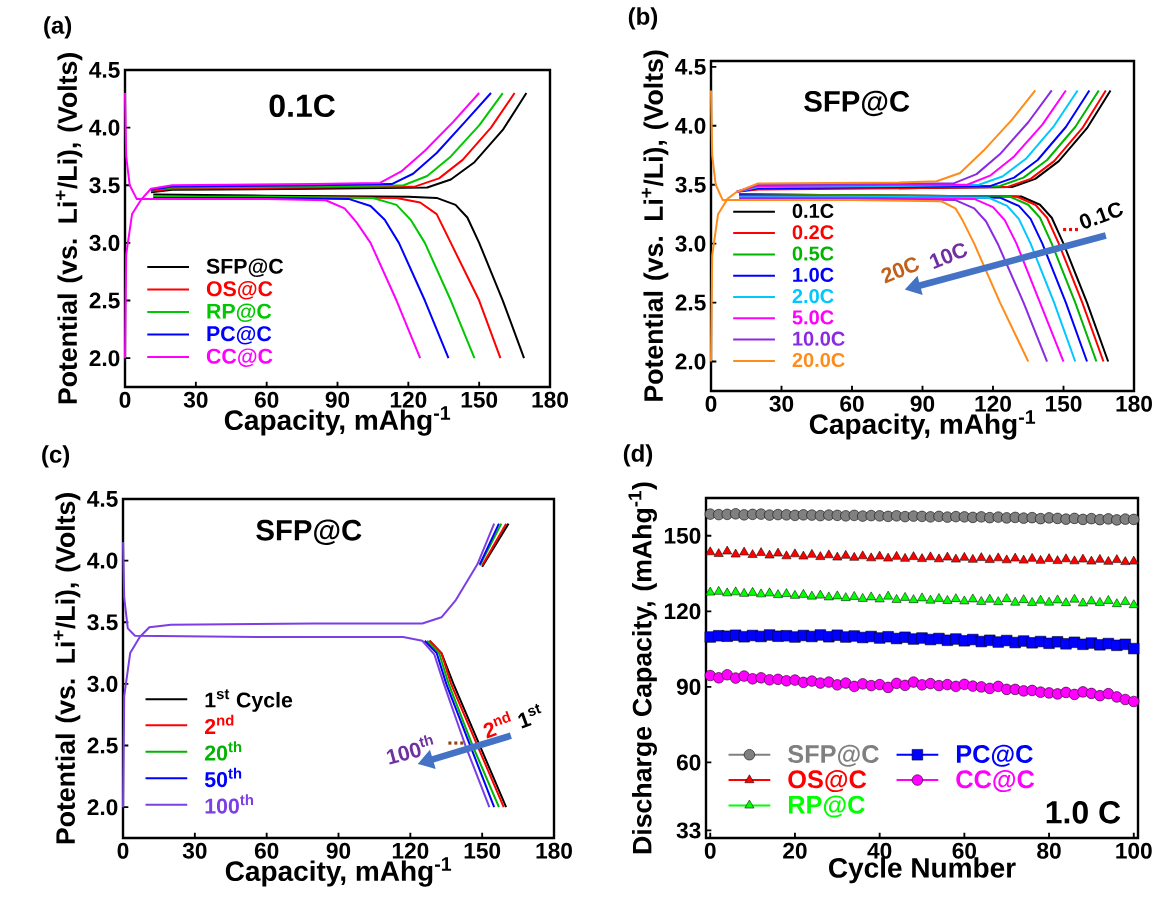 Image resolution: width=1156 pixels, height=898 pixels. Describe the element at coordinates (638, 455) in the screenshot. I see `chart-title: (d)` at that location.